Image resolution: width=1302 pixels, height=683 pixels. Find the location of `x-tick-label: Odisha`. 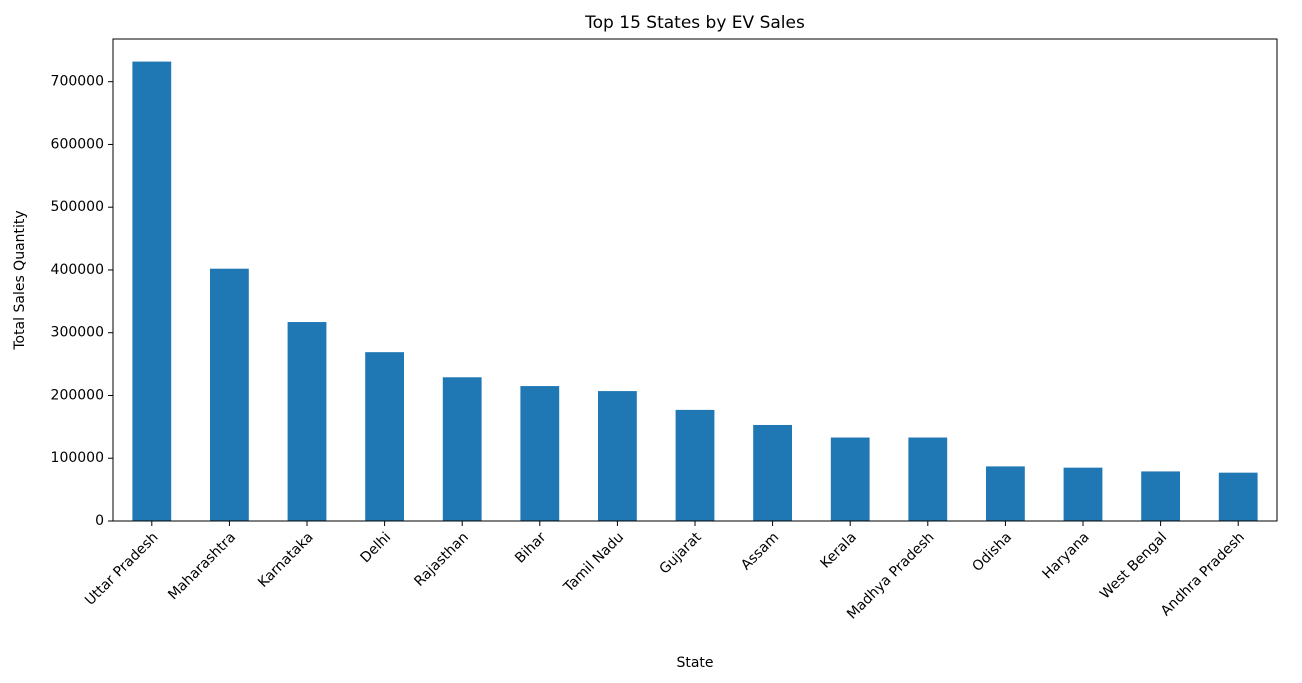

x-tick-label: Odisha is located at coordinates (992, 552).